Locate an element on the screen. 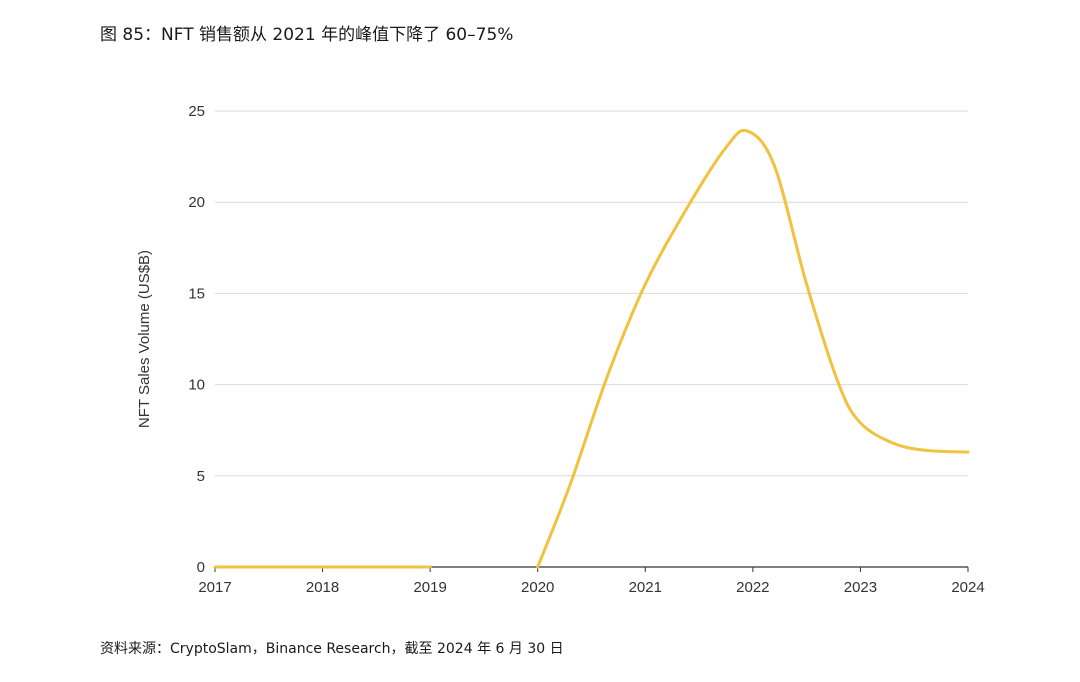  x-tick-label-2022: 2022 is located at coordinates (752, 587).